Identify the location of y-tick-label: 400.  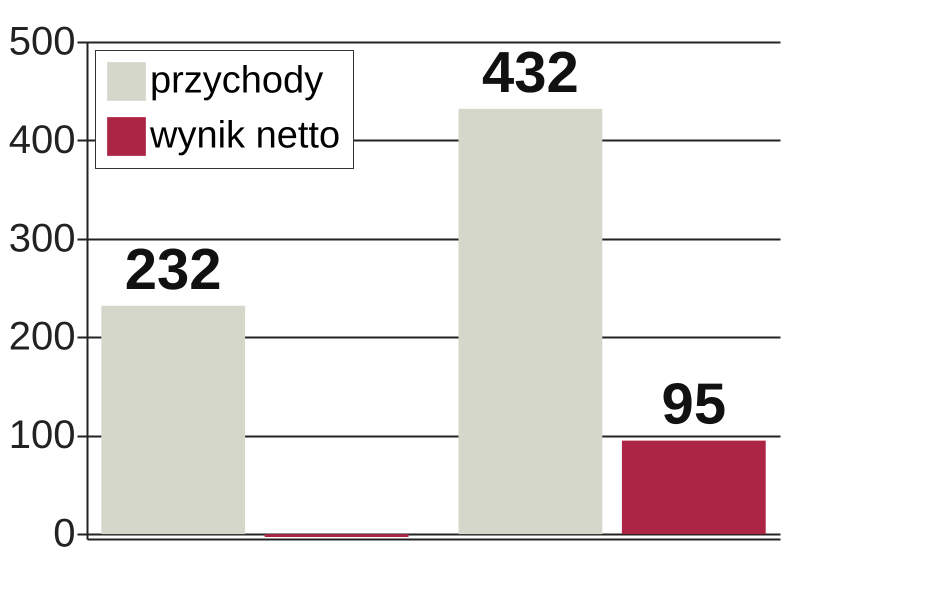
(42, 140).